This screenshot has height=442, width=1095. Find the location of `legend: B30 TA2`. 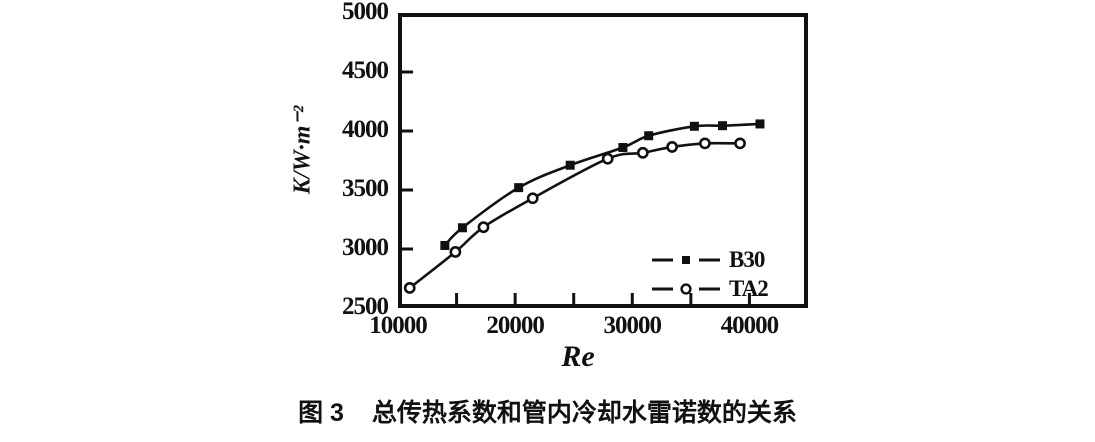

legend: B30 TA2 is located at coordinates (710, 274).